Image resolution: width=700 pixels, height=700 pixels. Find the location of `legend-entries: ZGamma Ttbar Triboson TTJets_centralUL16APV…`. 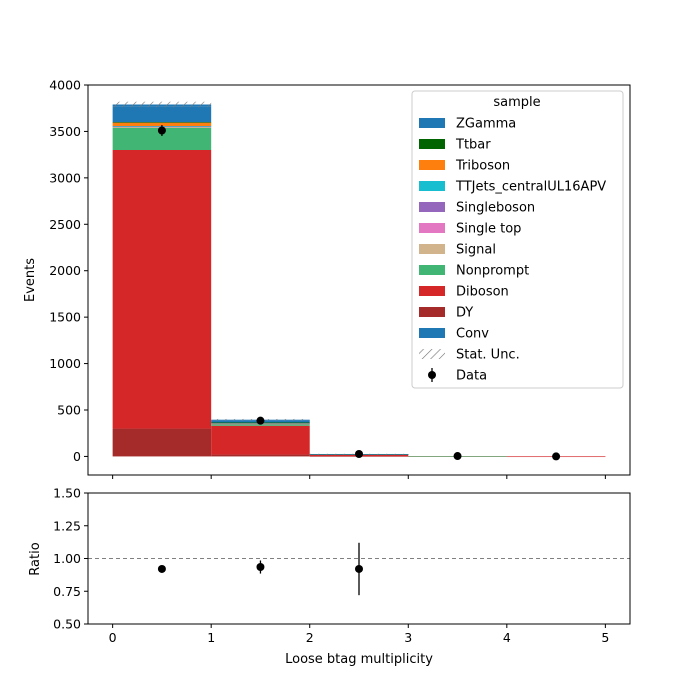

legend-entries: ZGamma Ttbar Triboson TTJets_centralUL16APV… is located at coordinates (512, 250).